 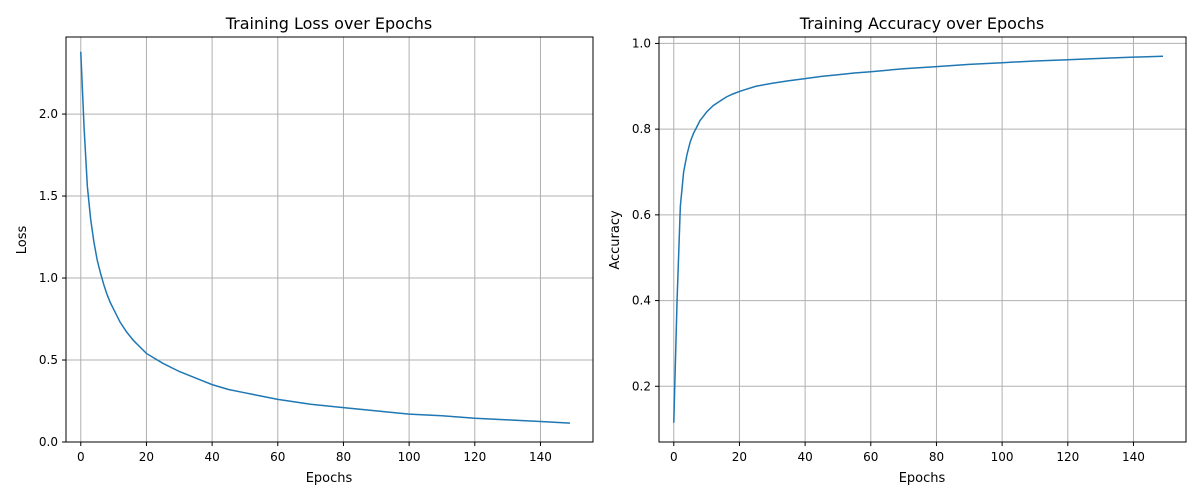 What do you see at coordinates (329, 23) in the screenshot?
I see `loss-chart-title: Training Loss over Epochs` at bounding box center [329, 23].